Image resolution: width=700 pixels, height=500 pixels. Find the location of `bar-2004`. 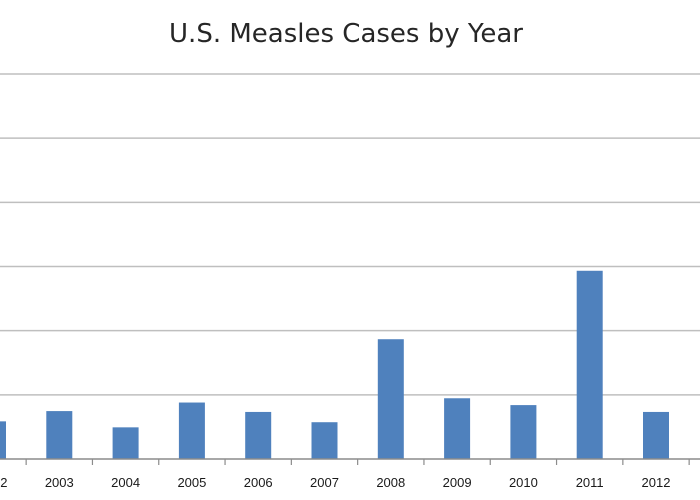

bar-2004 is located at coordinates (125, 443).